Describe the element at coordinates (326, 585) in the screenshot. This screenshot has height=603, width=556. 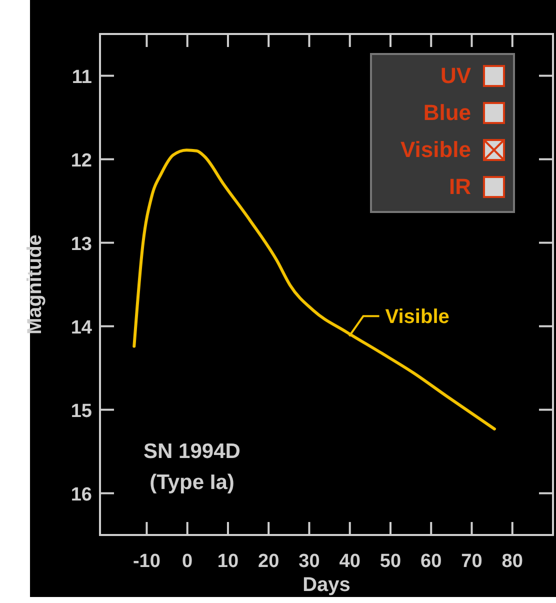
I see `x-axis-title: Days` at that location.